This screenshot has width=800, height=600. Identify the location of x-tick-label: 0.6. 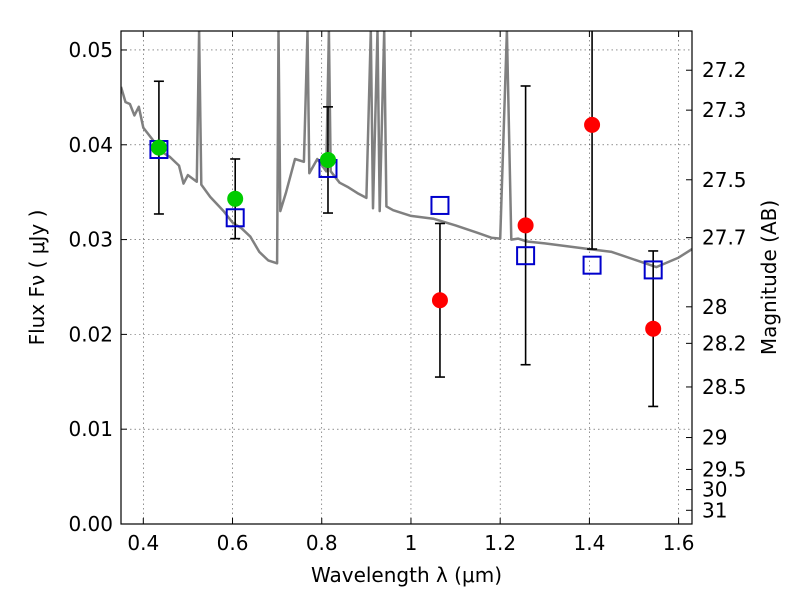
(233, 543).